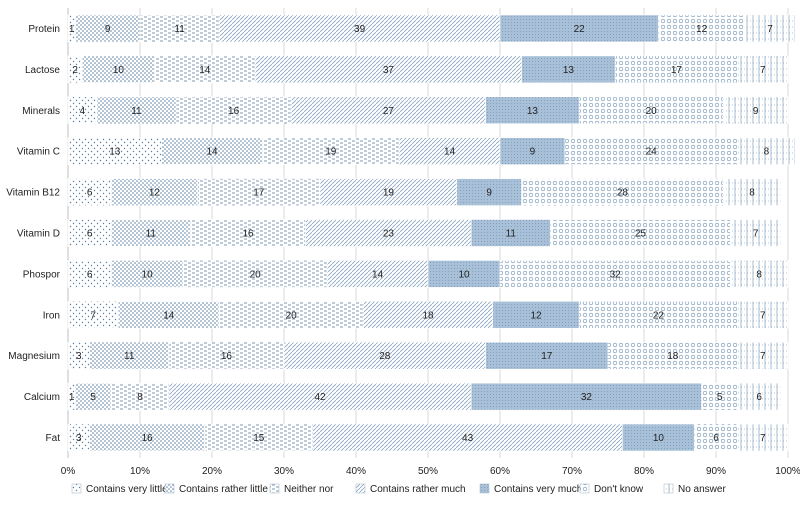 This screenshot has width=800, height=507. What do you see at coordinates (115, 152) in the screenshot?
I see `data-label: 13` at bounding box center [115, 152].